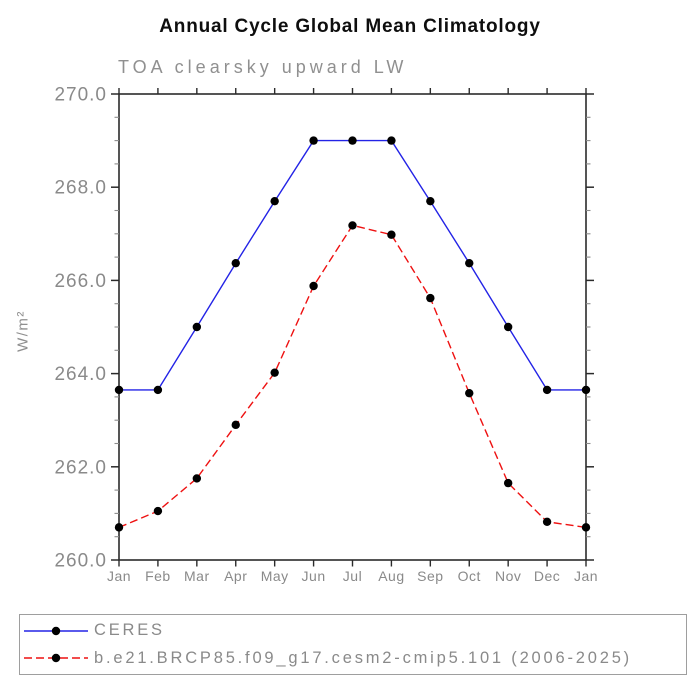 This screenshot has height=700, width=700. I want to click on y-tick-label: 262.0, so click(80, 467).